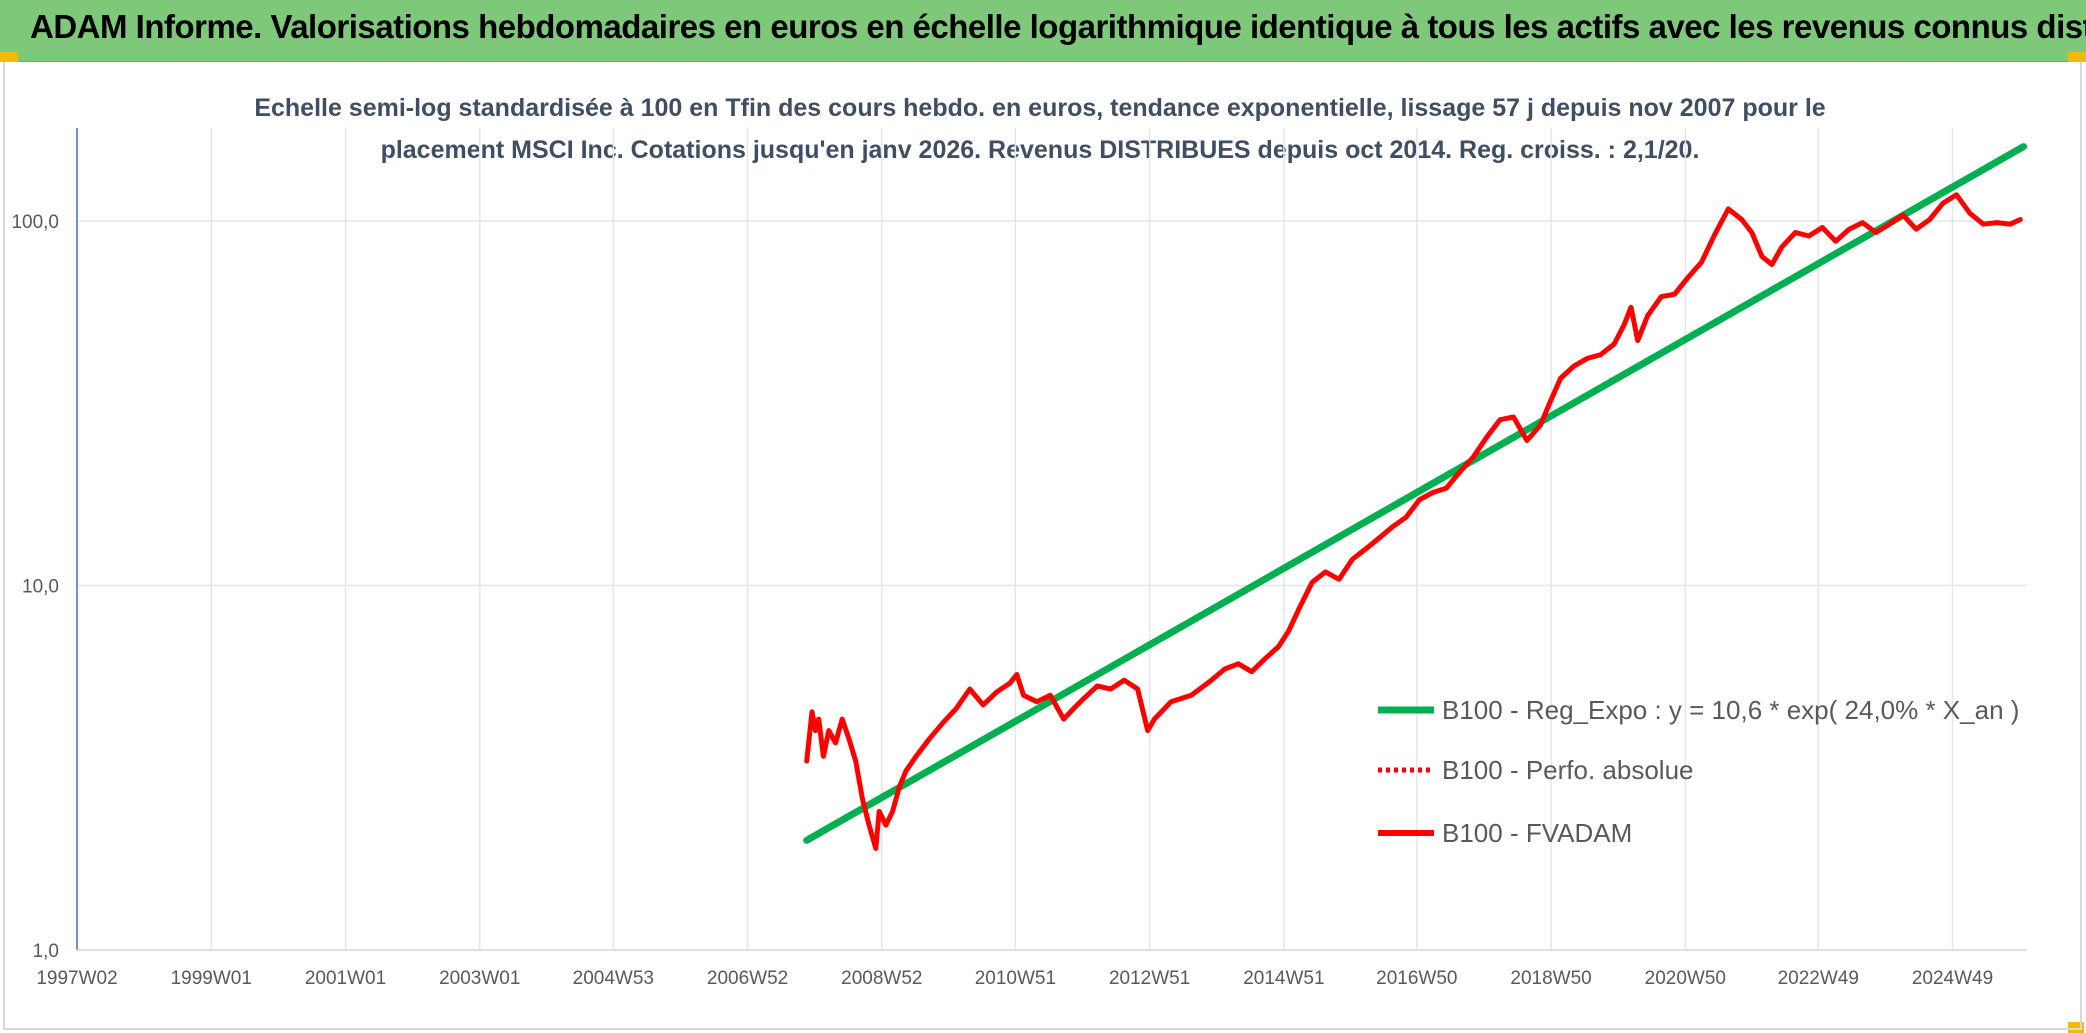 This screenshot has height=1033, width=2086. I want to click on x-tick-label: 2016W50, so click(1416, 978).